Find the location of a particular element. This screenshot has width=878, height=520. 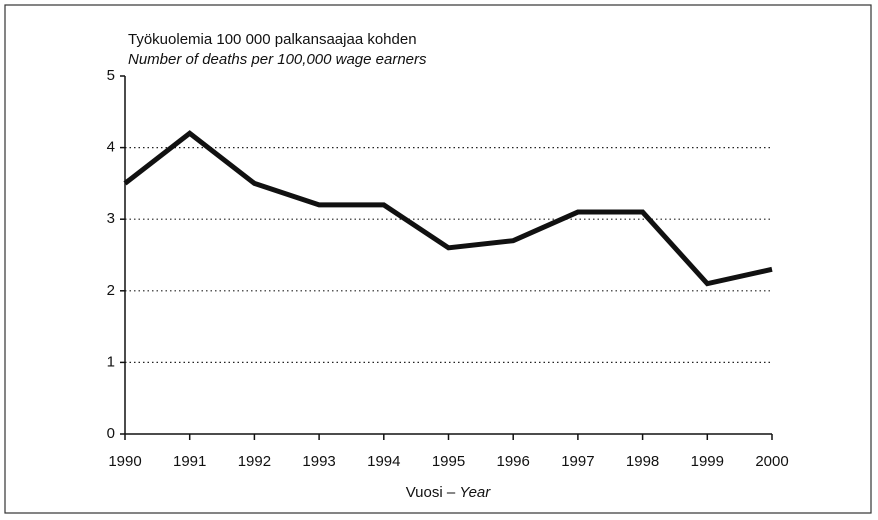

x-tick-label: 1997 is located at coordinates (577, 461).